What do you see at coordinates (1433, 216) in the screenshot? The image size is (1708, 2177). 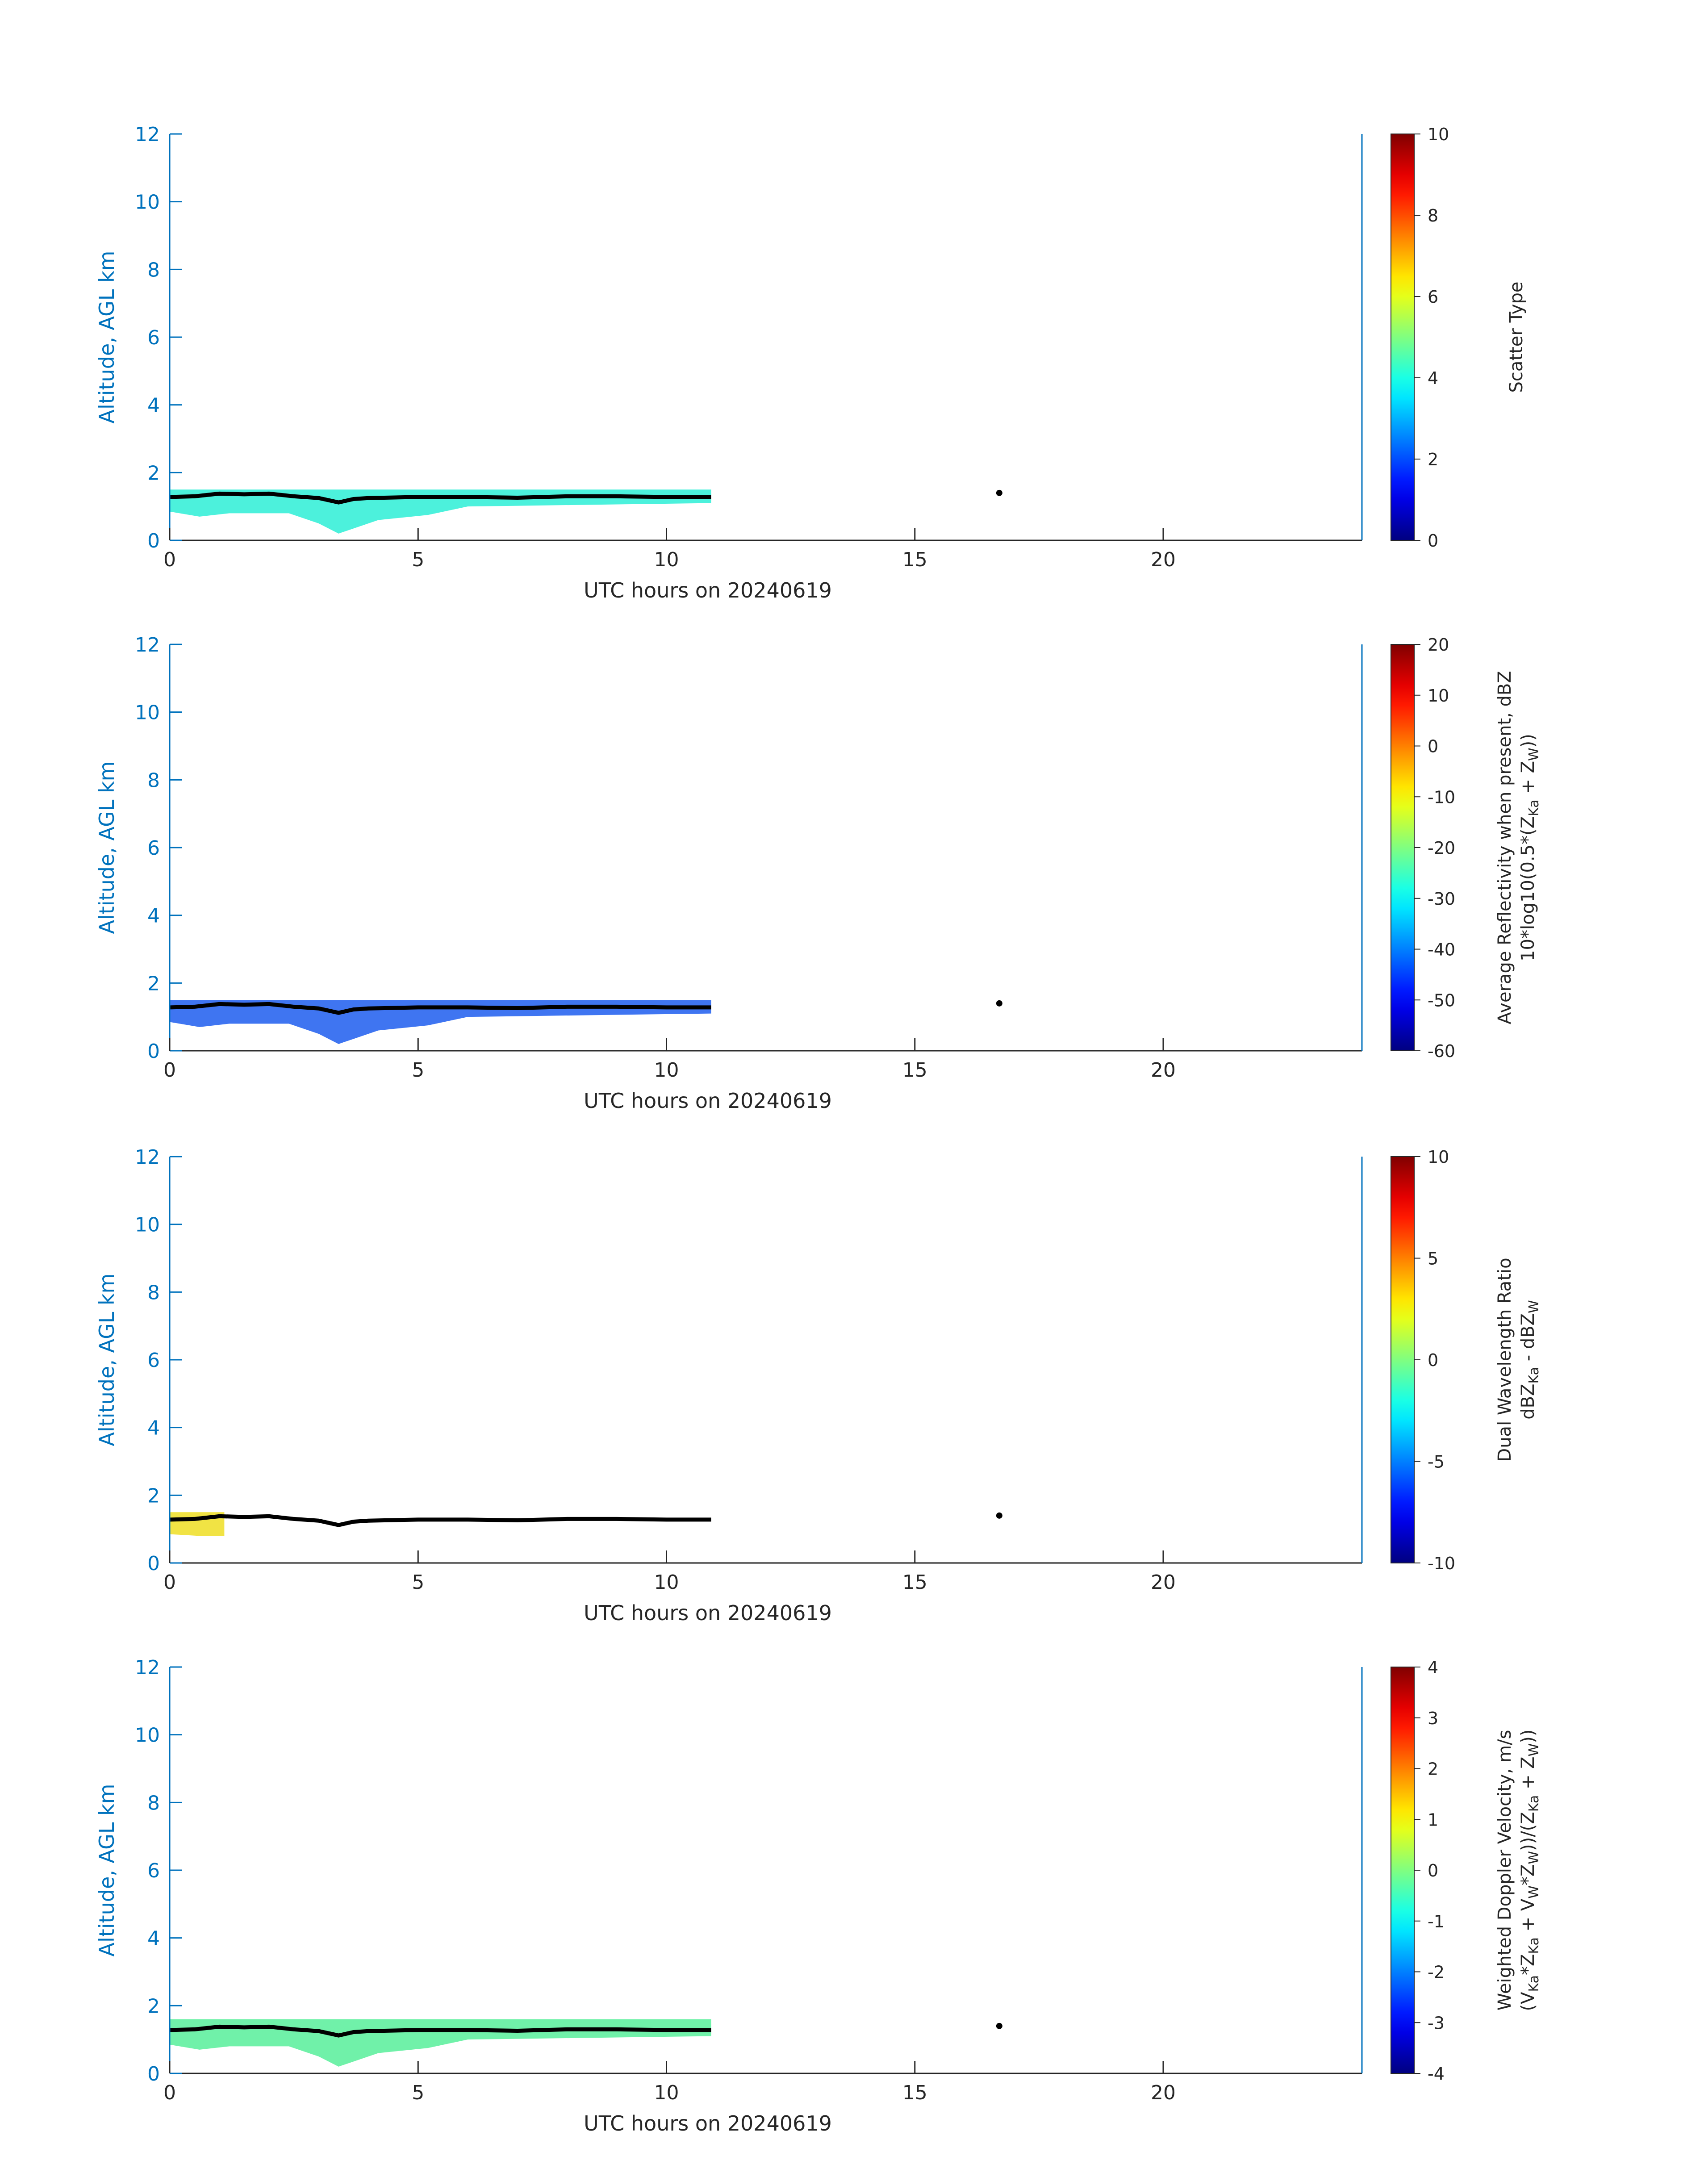 I see `colorbar-tick-label: 8` at bounding box center [1433, 216].